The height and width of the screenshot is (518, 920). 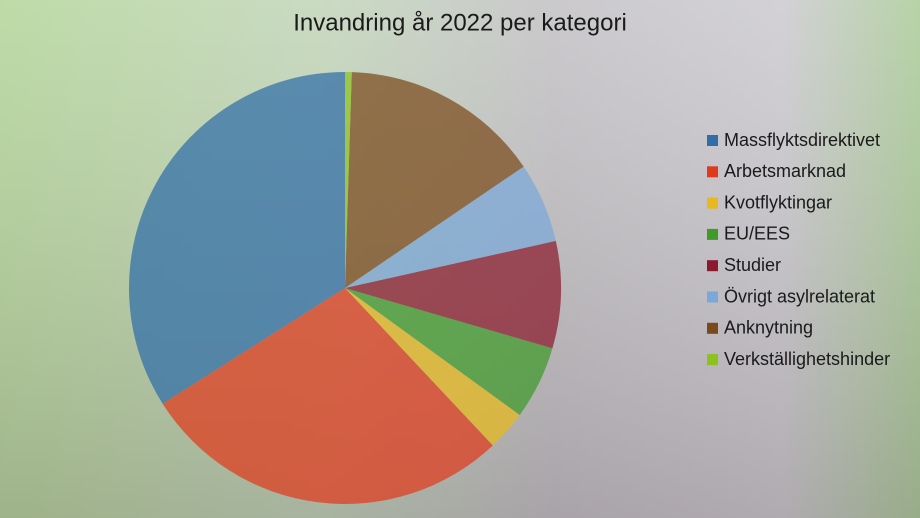 What do you see at coordinates (807, 359) in the screenshot?
I see `legend-label: Verkställighetshinder` at bounding box center [807, 359].